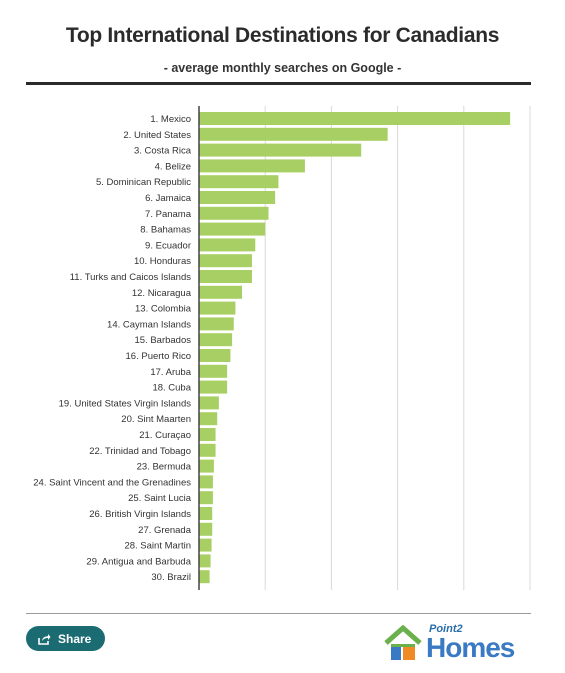 This screenshot has width=565, height=673. Describe the element at coordinates (160, 498) in the screenshot. I see `category-label: 25. Saint Lucia` at that location.